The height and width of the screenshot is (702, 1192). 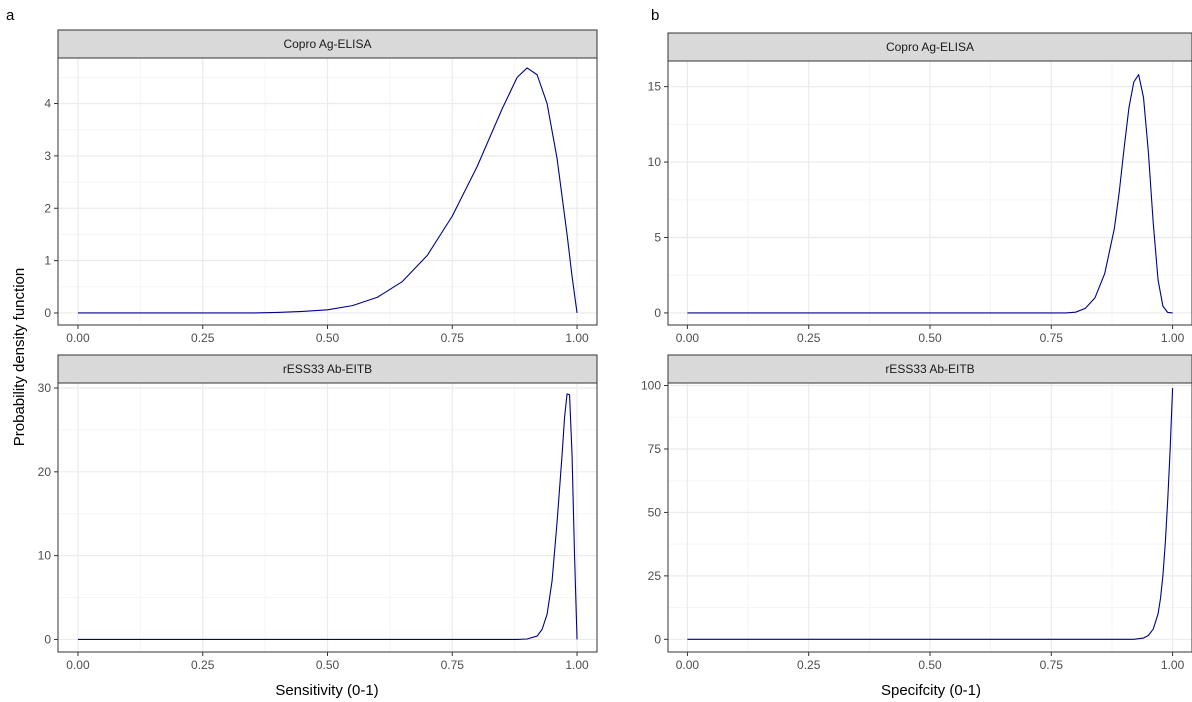 What do you see at coordinates (655, 576) in the screenshot?
I see `y-tick-label: 25` at bounding box center [655, 576].